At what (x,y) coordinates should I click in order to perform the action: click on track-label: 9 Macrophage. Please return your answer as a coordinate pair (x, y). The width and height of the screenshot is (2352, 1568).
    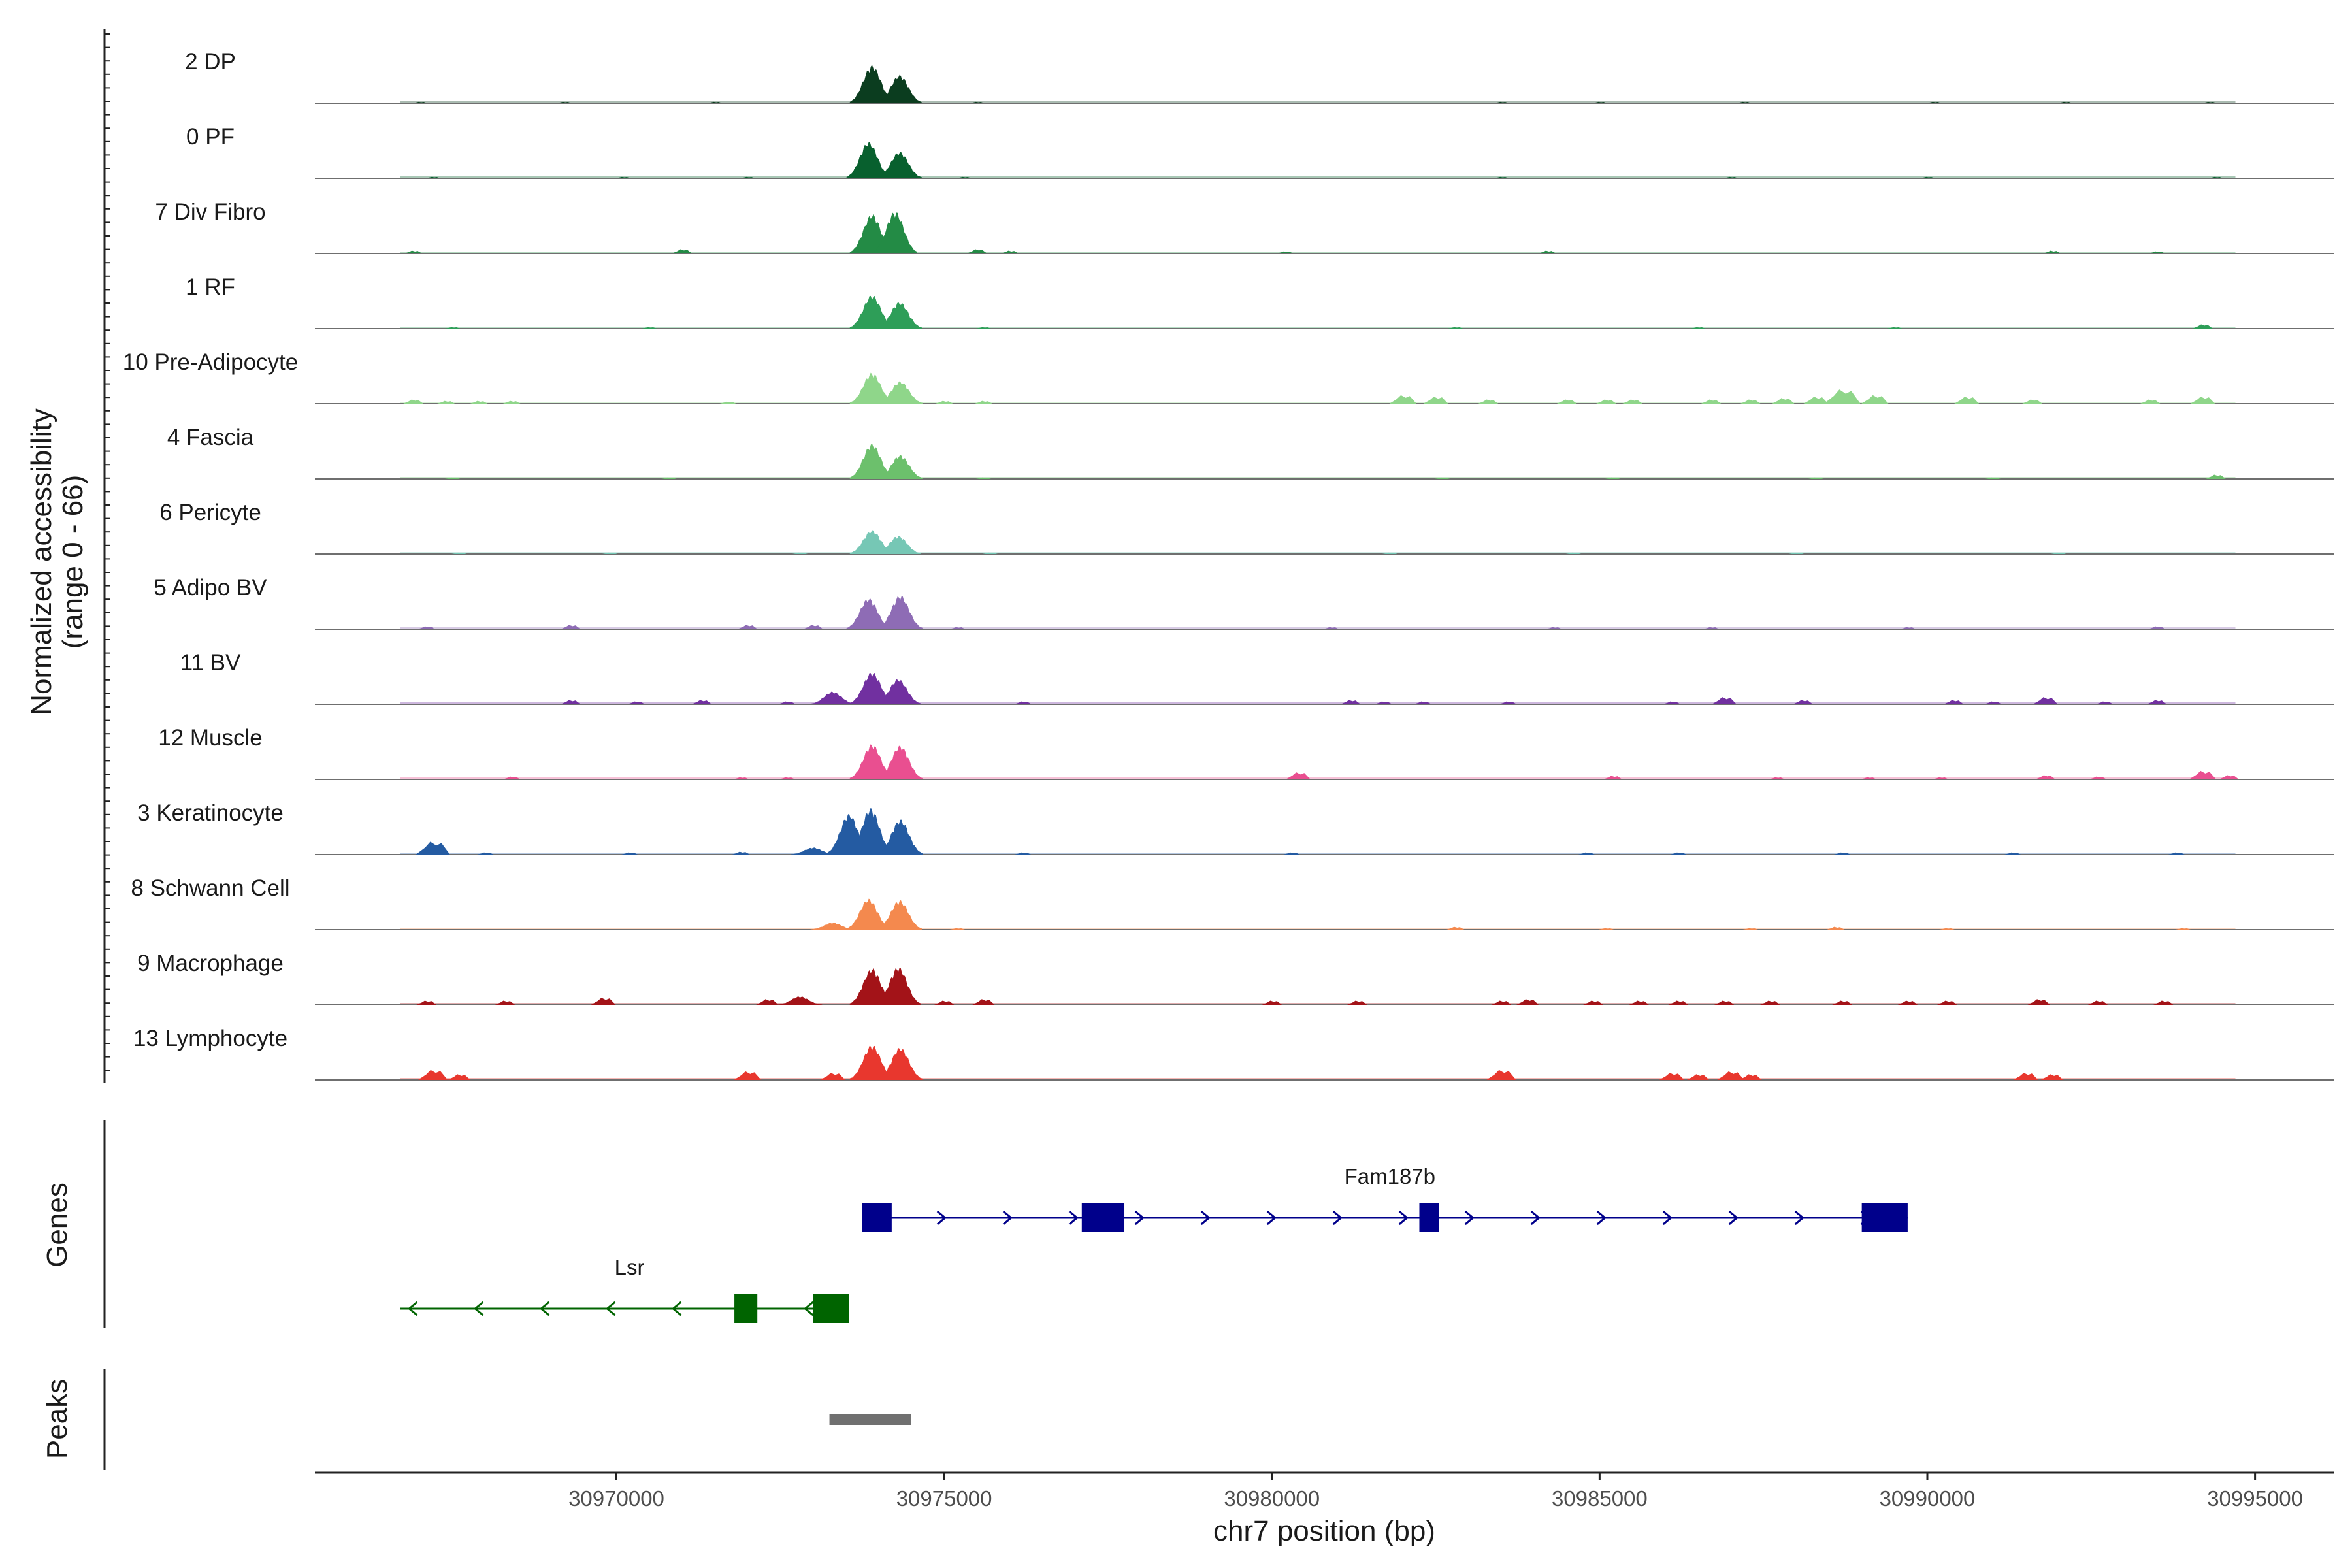
    Looking at the image, I should click on (210, 963).